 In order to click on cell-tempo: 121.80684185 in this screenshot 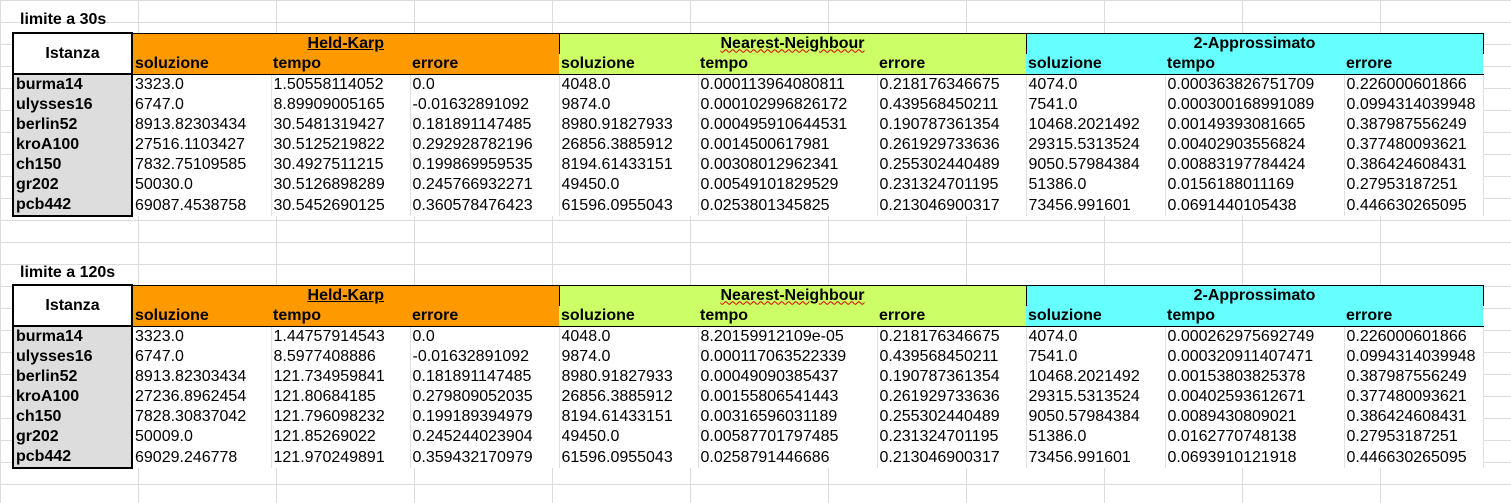, I will do `click(341, 397)`.